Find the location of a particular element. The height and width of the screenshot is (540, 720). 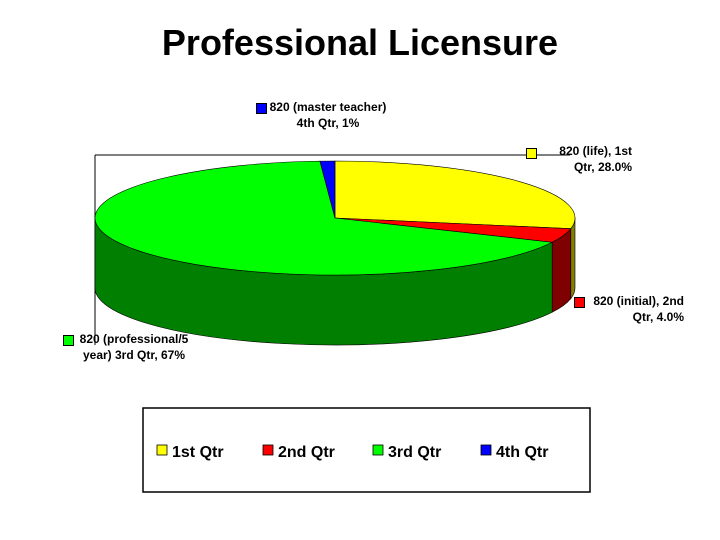

legend-box is located at coordinates (366, 450).